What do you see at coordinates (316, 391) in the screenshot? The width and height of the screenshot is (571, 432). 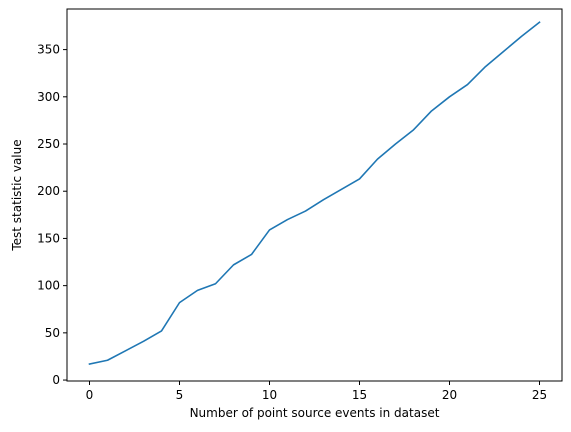 I see `x-axis-ticks: 0 5 10 15 20 25` at bounding box center [316, 391].